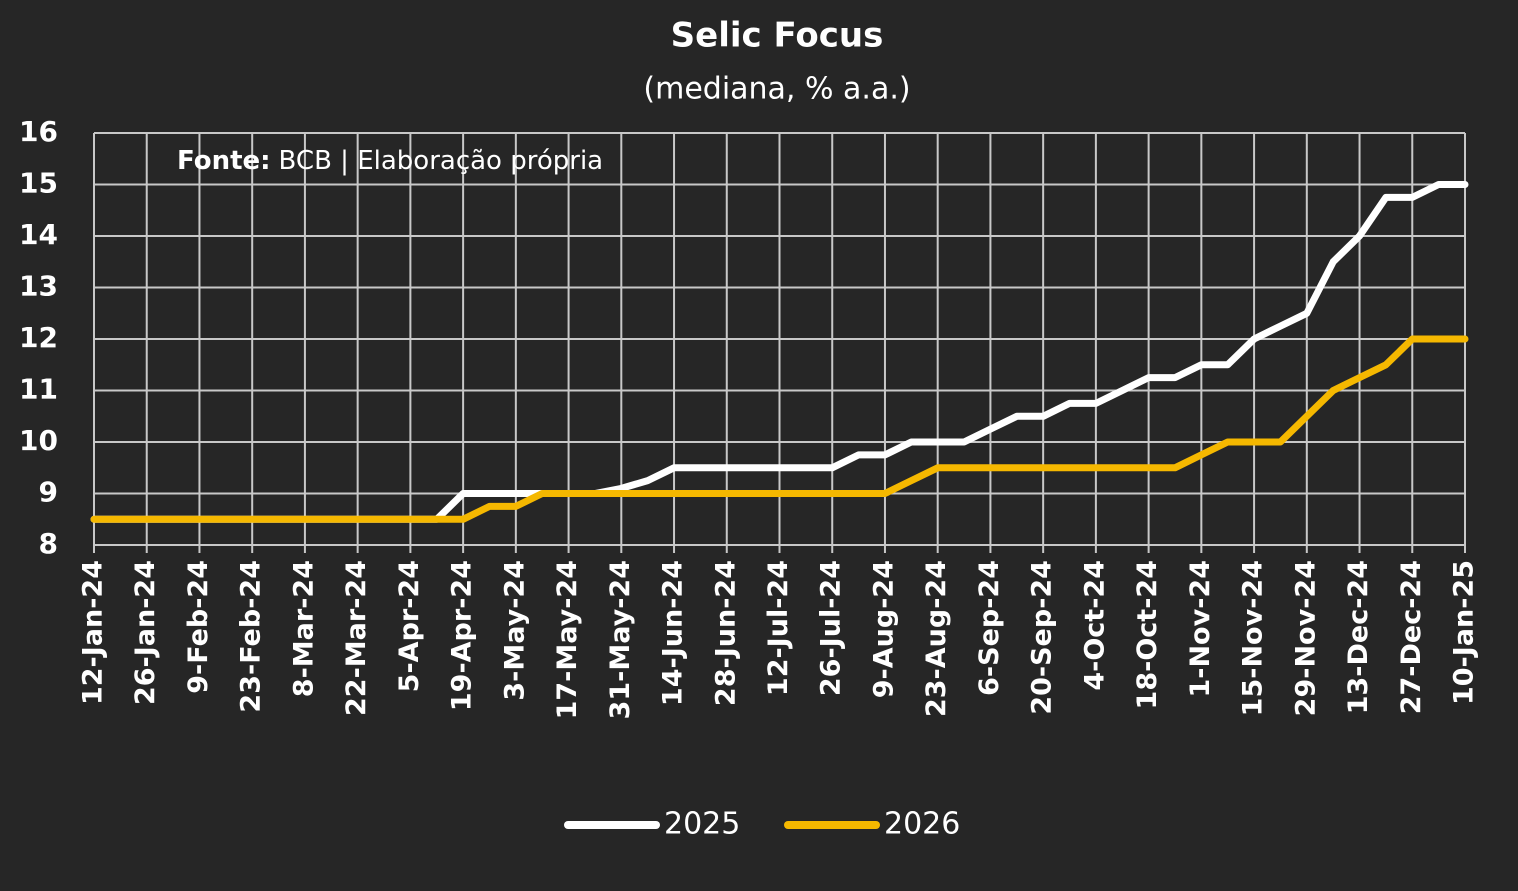 This screenshot has height=891, width=1518. I want to click on x-tick-label: 12-Jul-24, so click(778, 628).